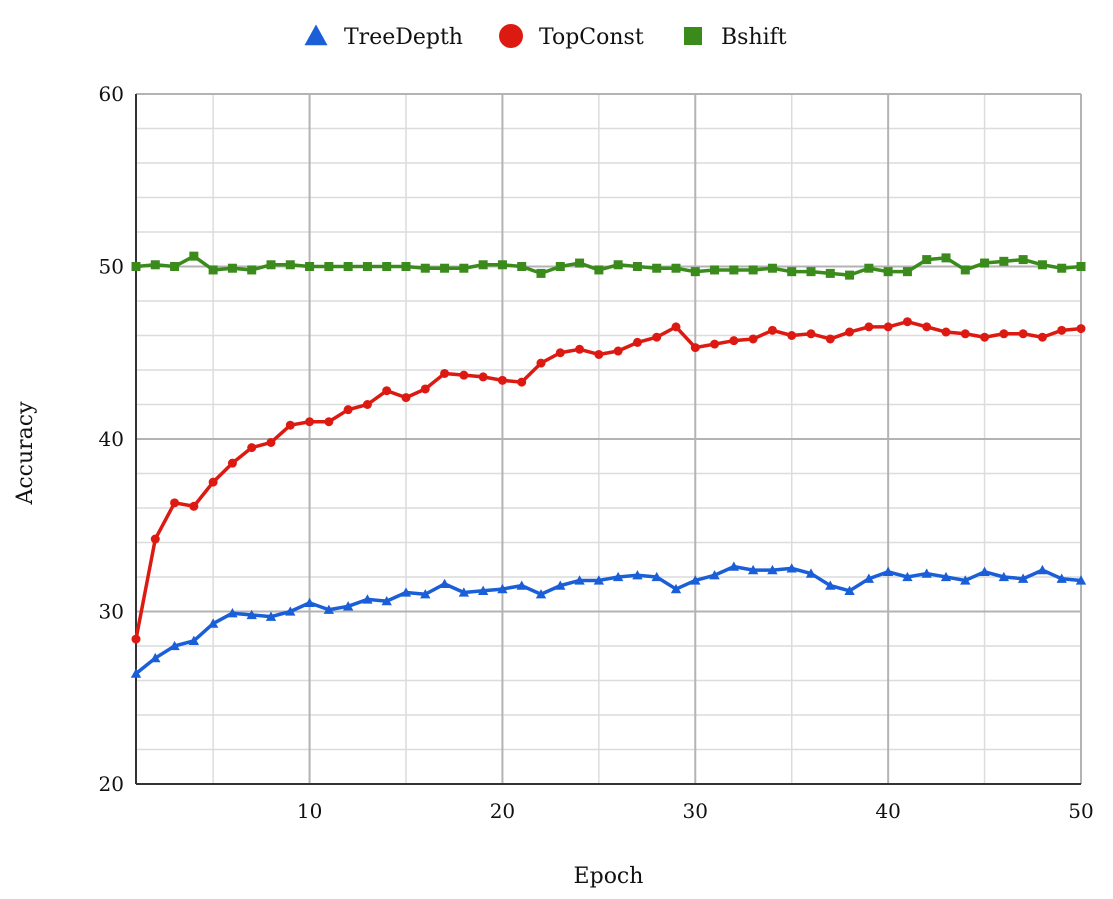  What do you see at coordinates (609, 876) in the screenshot?
I see `x-axis-title: Epoch` at bounding box center [609, 876].